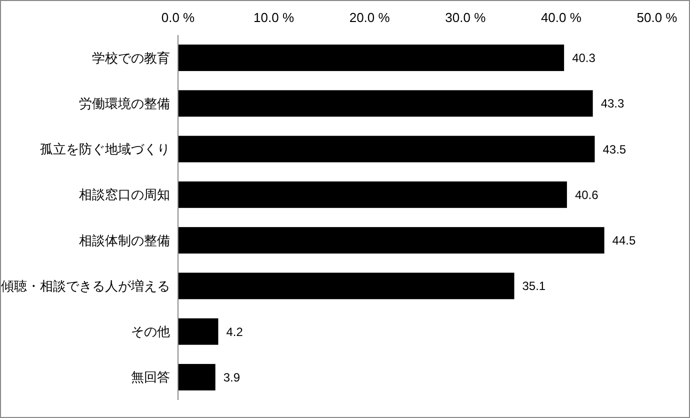 The height and width of the screenshot is (418, 690). Describe the element at coordinates (150, 332) in the screenshot. I see `y-tick-label: その他` at that location.